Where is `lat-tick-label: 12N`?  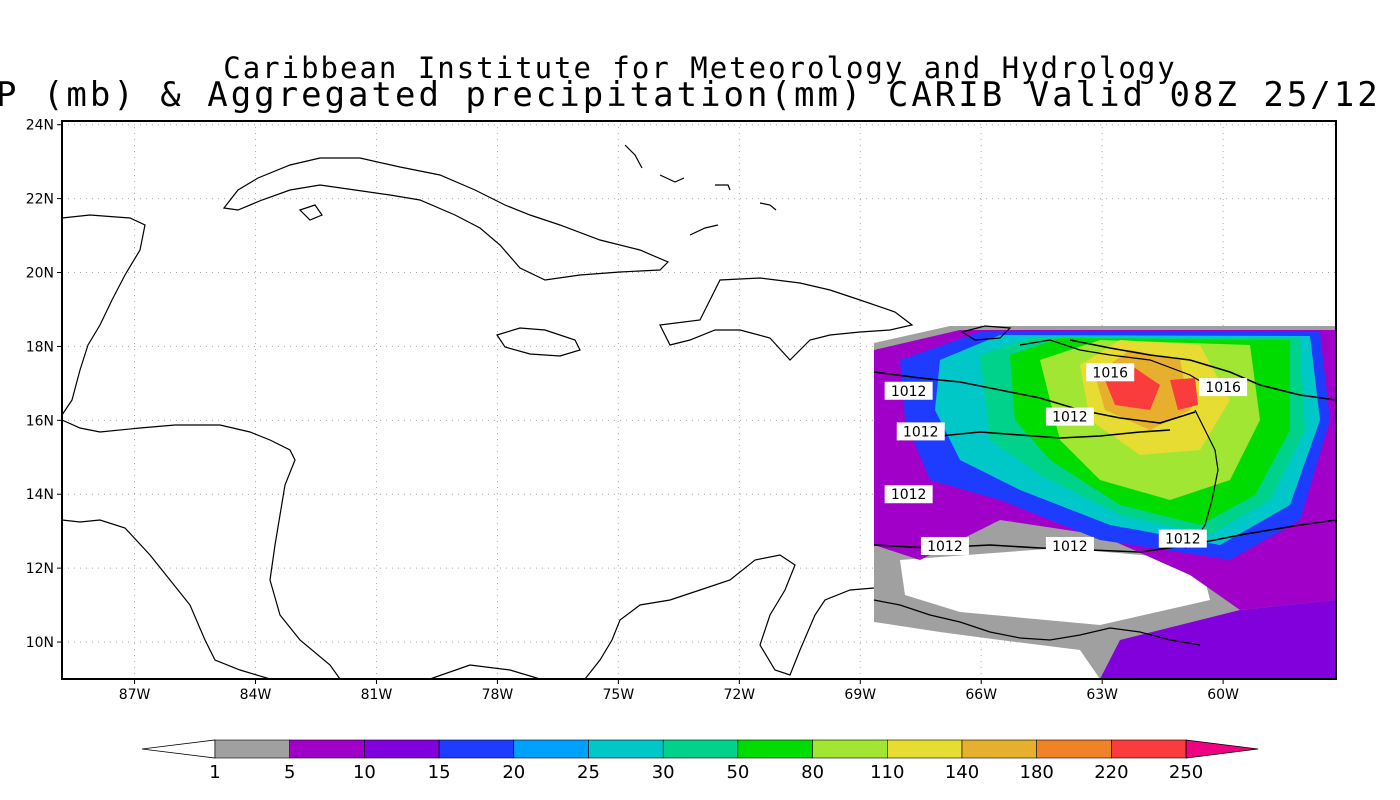
lat-tick-label: 12N is located at coordinates (40, 569).